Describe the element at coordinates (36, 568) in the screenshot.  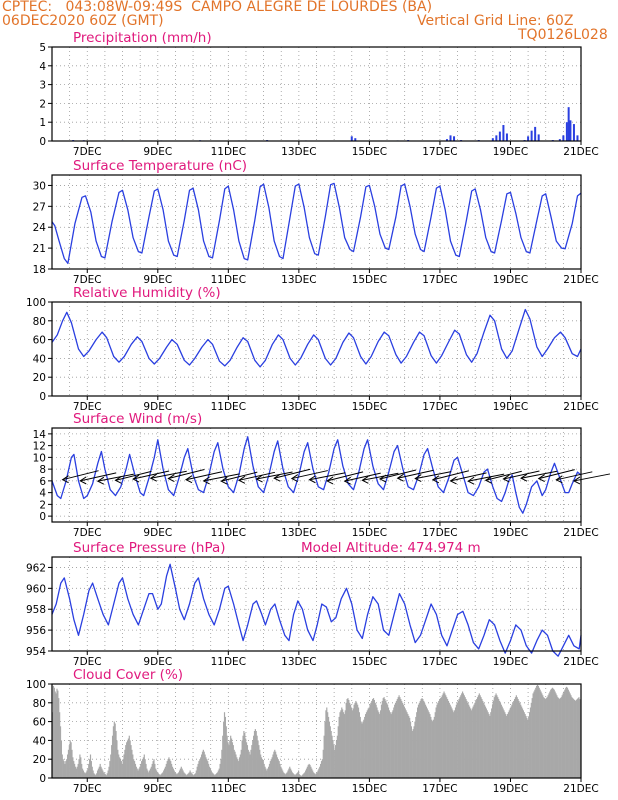
I see `y-tick-label: 962` at that location.